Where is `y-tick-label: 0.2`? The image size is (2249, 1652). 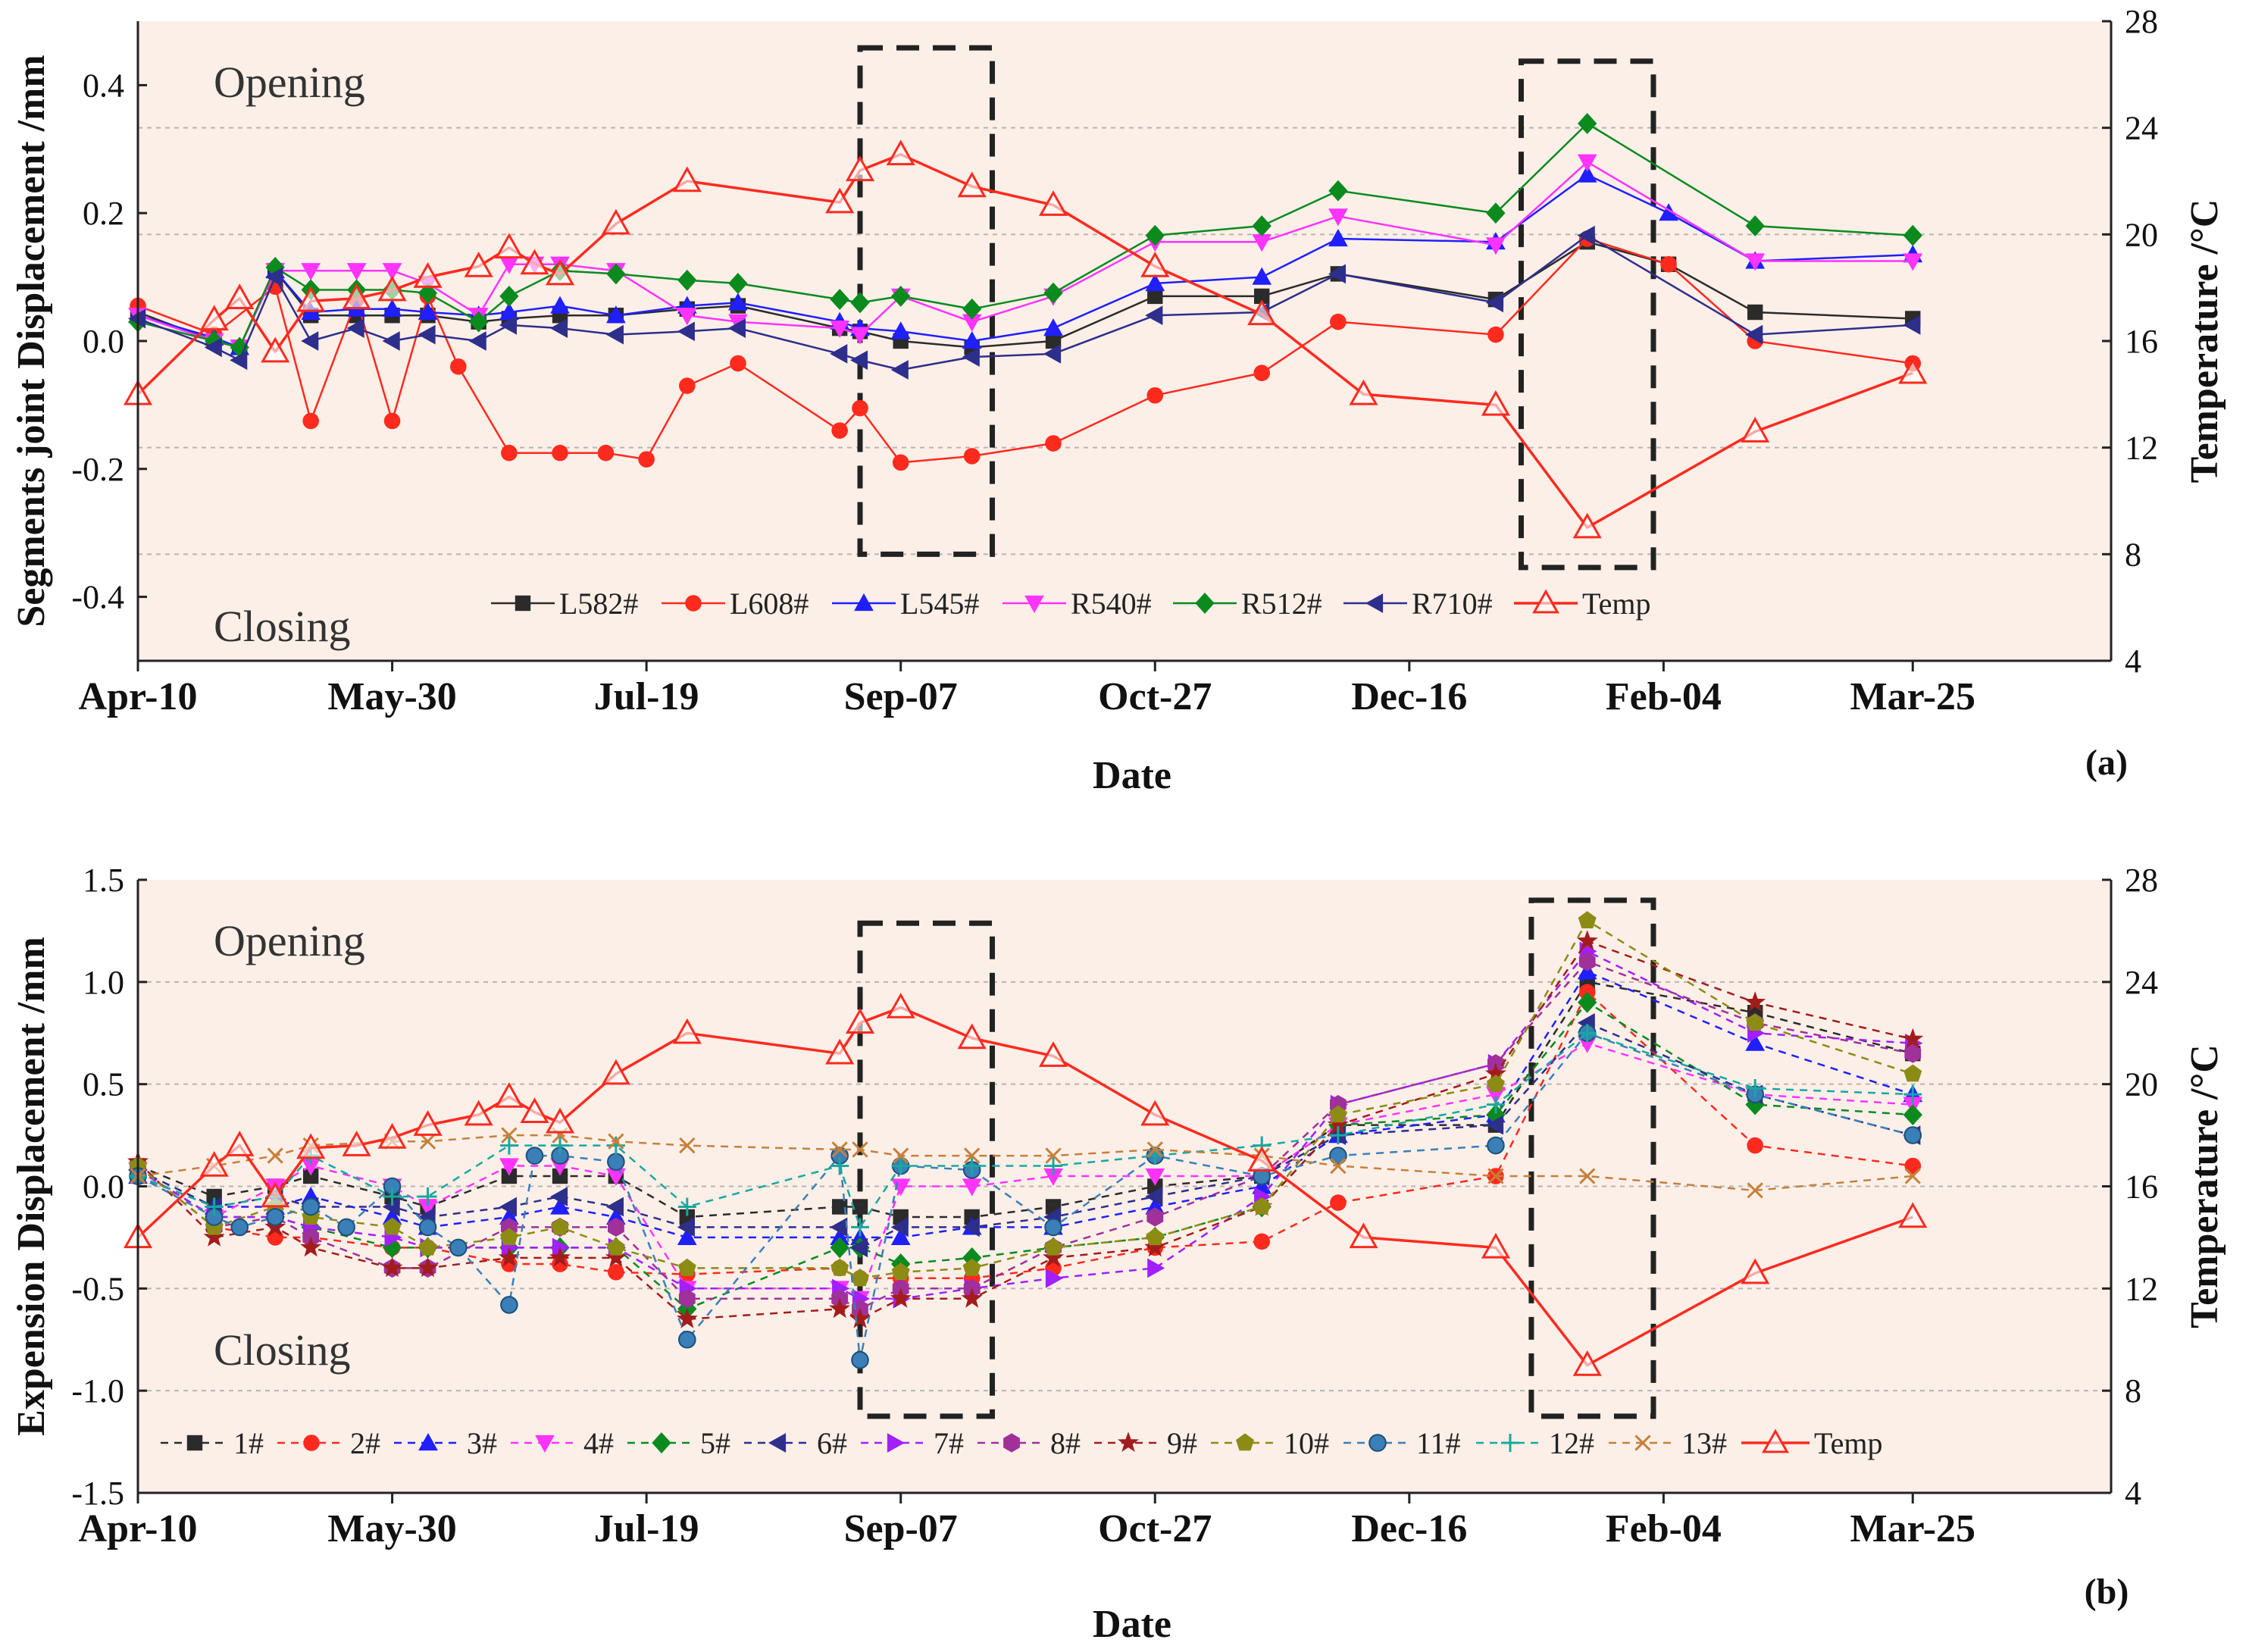
y-tick-label: 0.2 is located at coordinates (103, 214).